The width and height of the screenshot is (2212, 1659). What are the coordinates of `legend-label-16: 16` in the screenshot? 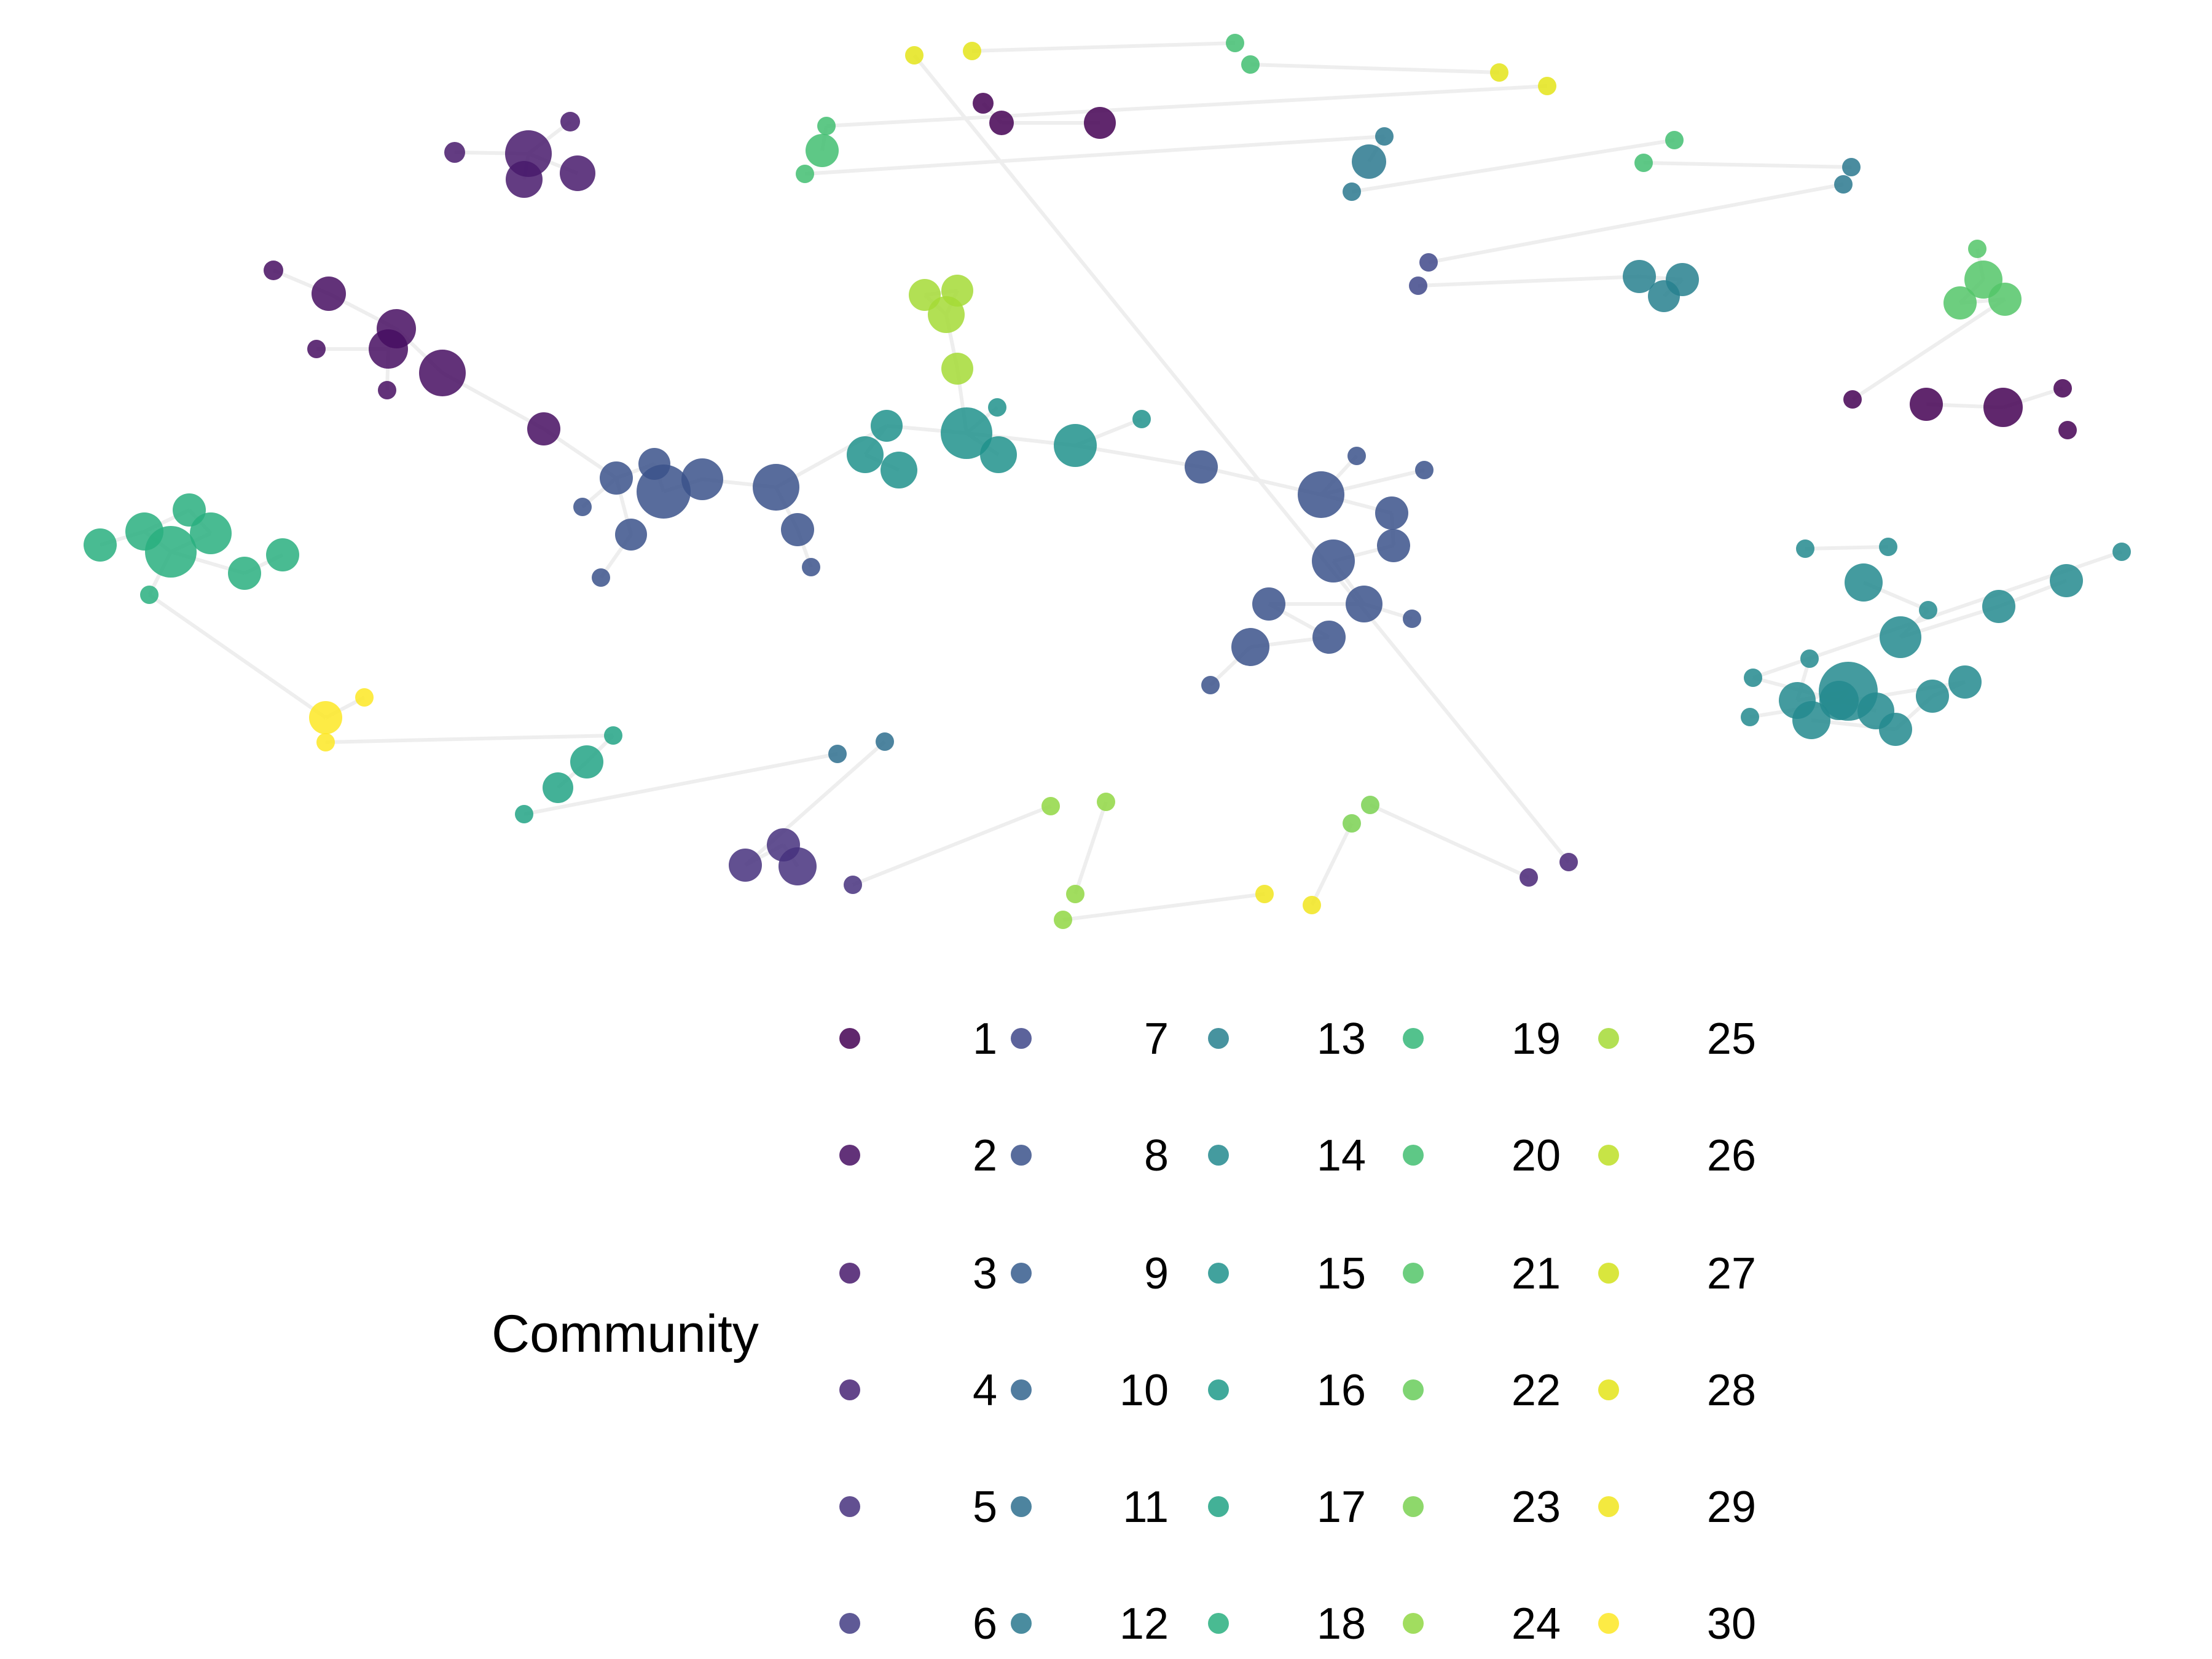 It's located at (1341, 1390).